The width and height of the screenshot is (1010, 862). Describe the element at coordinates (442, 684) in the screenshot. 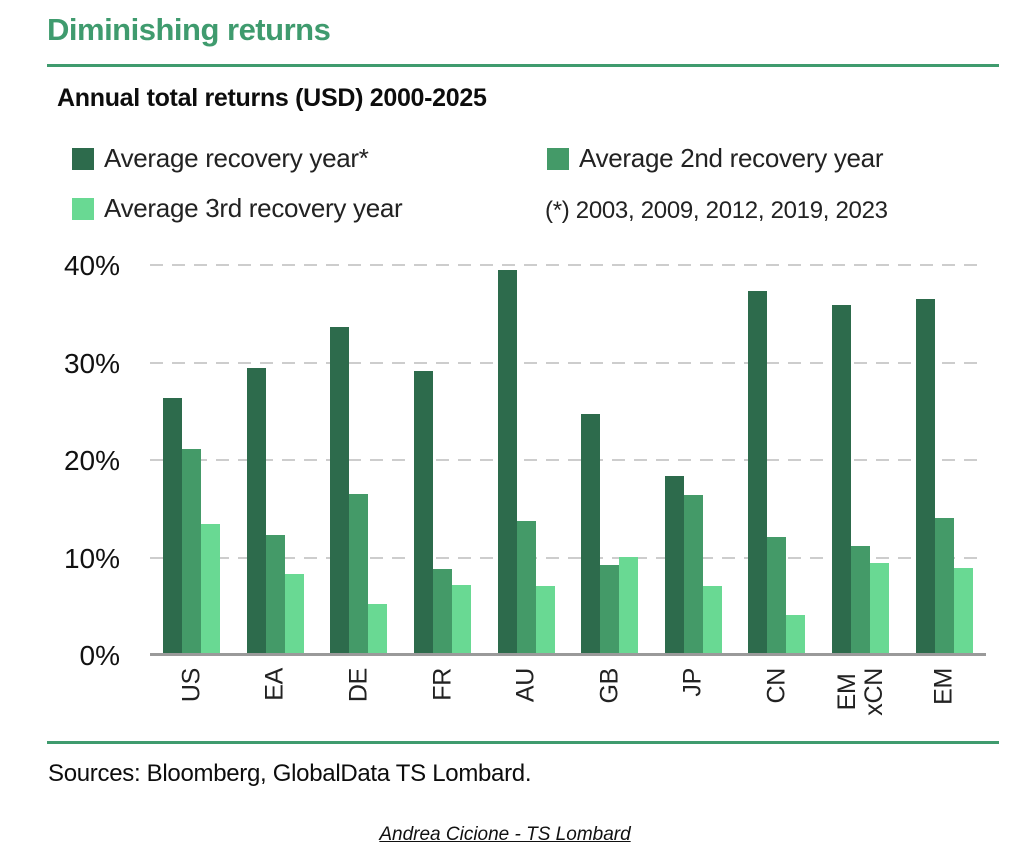

I see `x-tick-label: FR` at that location.